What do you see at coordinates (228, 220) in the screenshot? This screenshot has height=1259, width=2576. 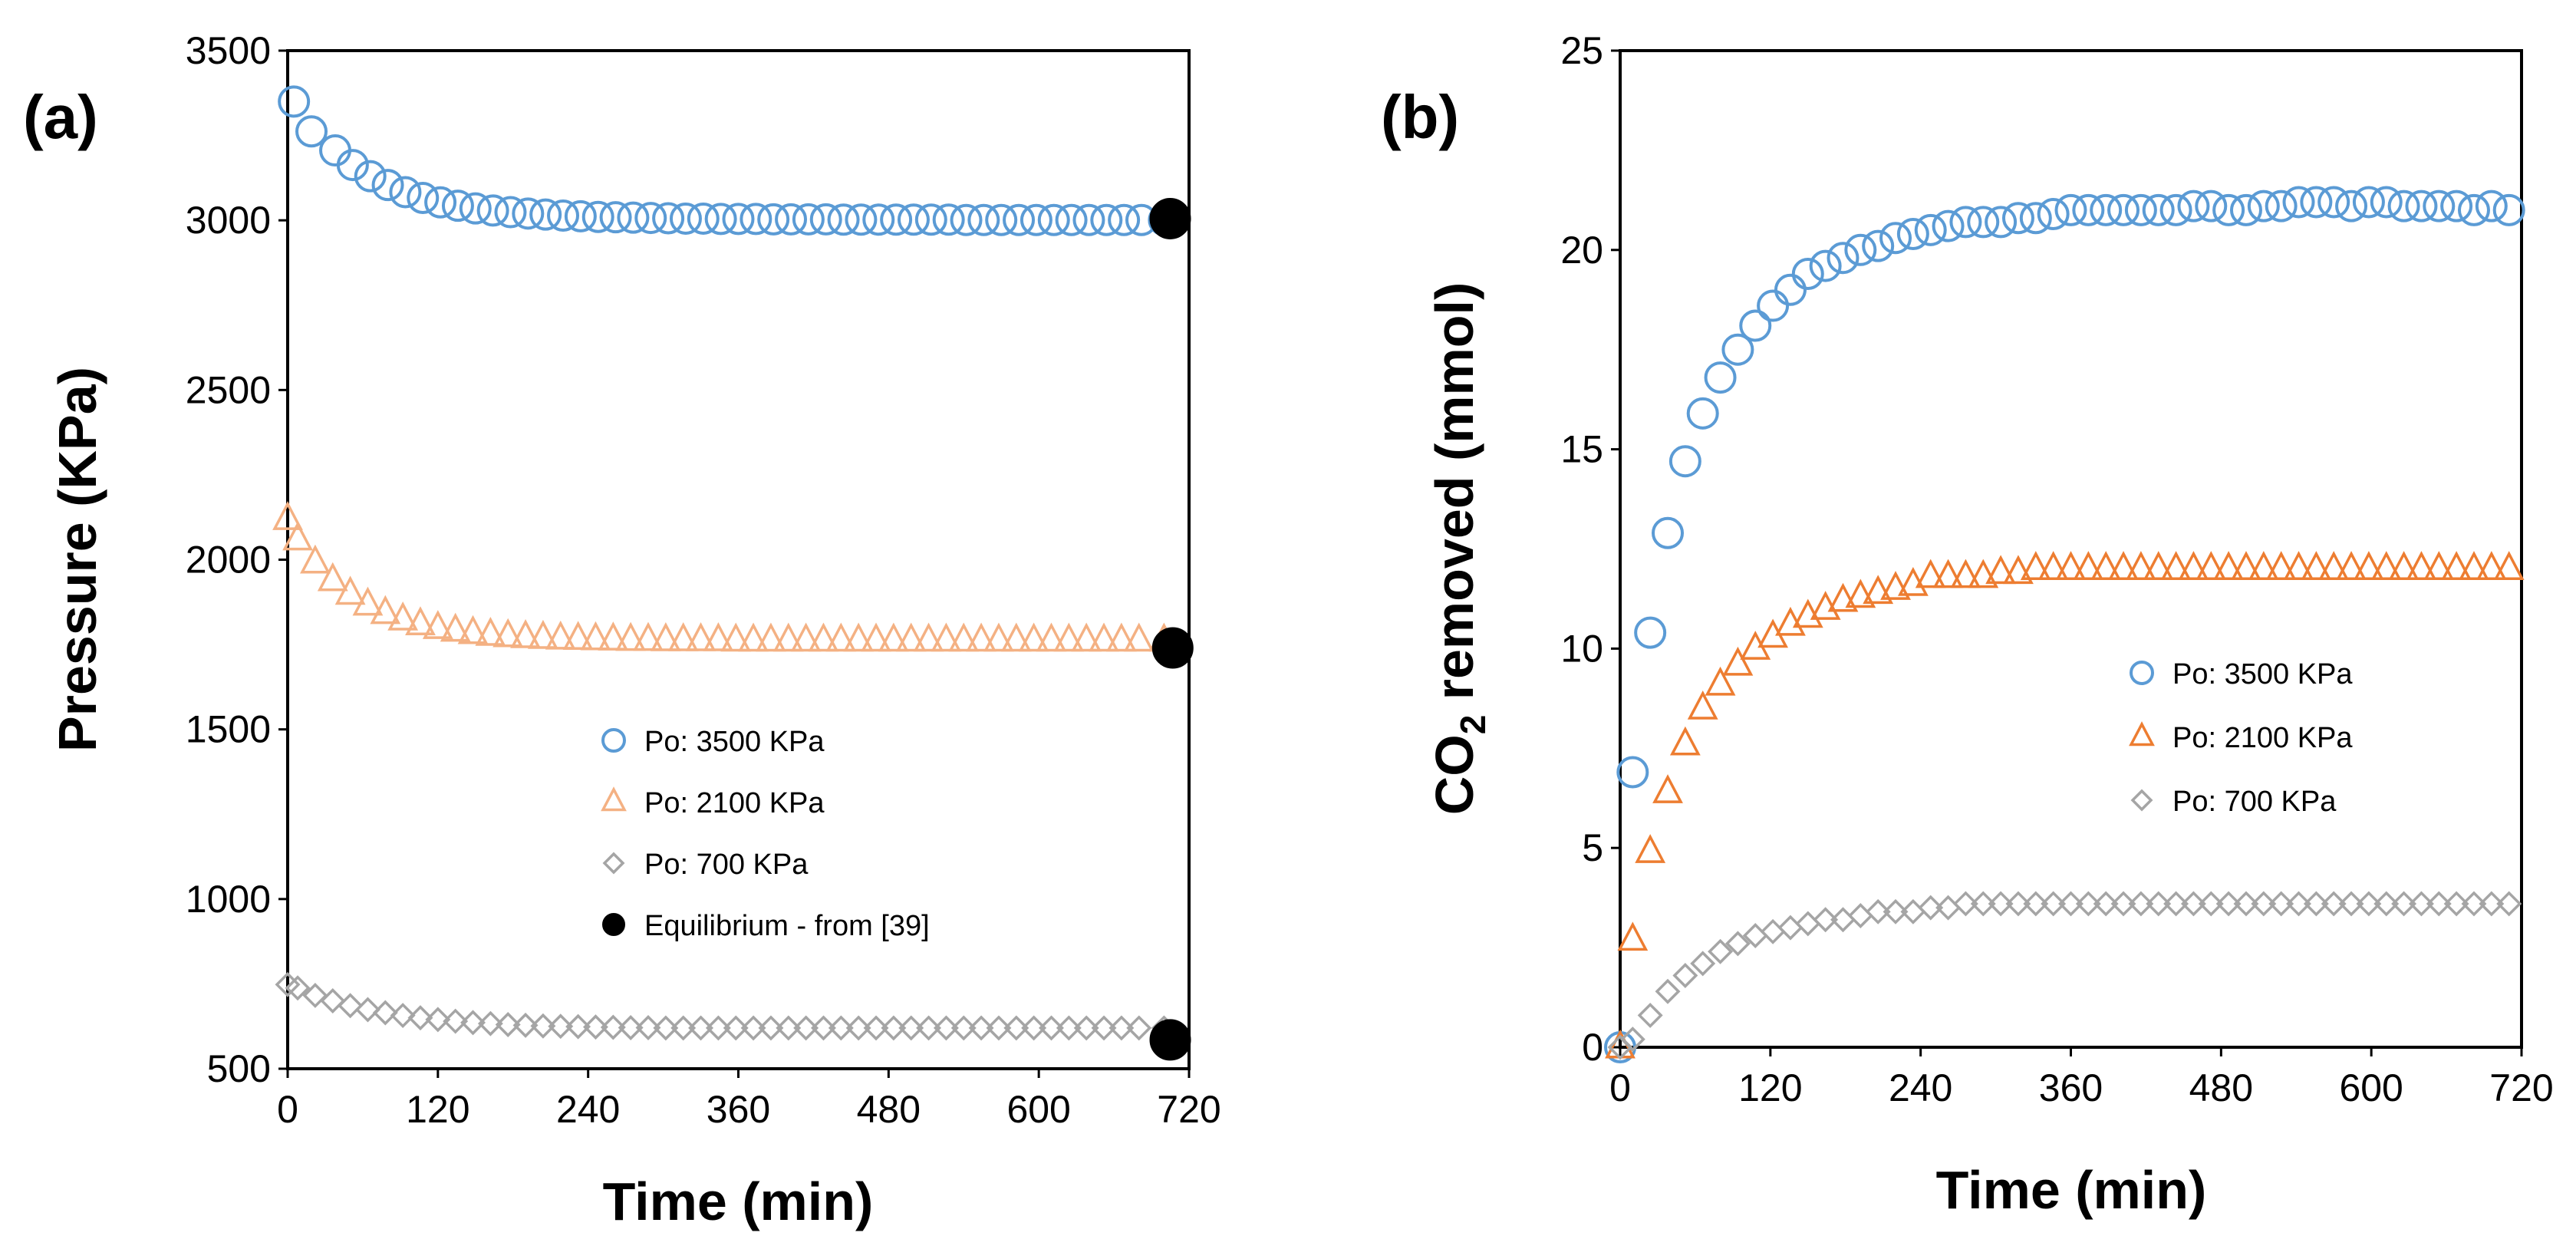 I see `y-tick-label-a: 3000` at bounding box center [228, 220].